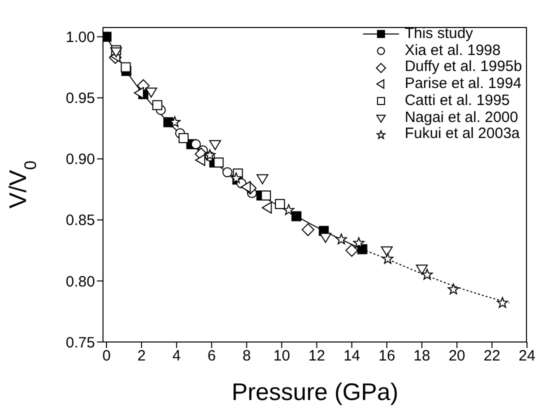 The image size is (536, 410). Describe the element at coordinates (527, 356) in the screenshot. I see `x-tick-label: 24` at that location.